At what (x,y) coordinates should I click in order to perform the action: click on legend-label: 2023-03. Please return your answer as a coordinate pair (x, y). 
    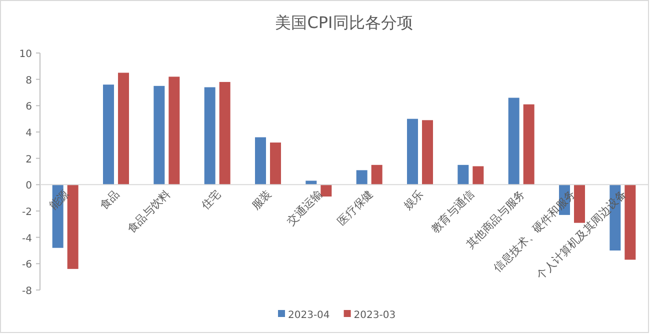
    Looking at the image, I should click on (375, 315).